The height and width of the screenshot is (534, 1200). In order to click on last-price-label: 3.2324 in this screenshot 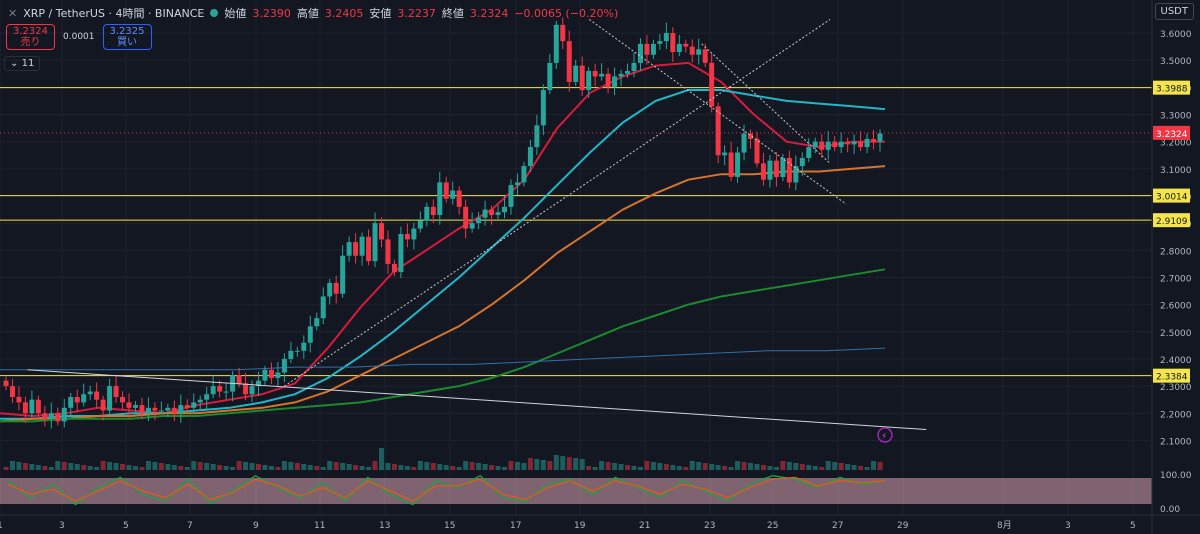, I will do `click(1172, 135)`.